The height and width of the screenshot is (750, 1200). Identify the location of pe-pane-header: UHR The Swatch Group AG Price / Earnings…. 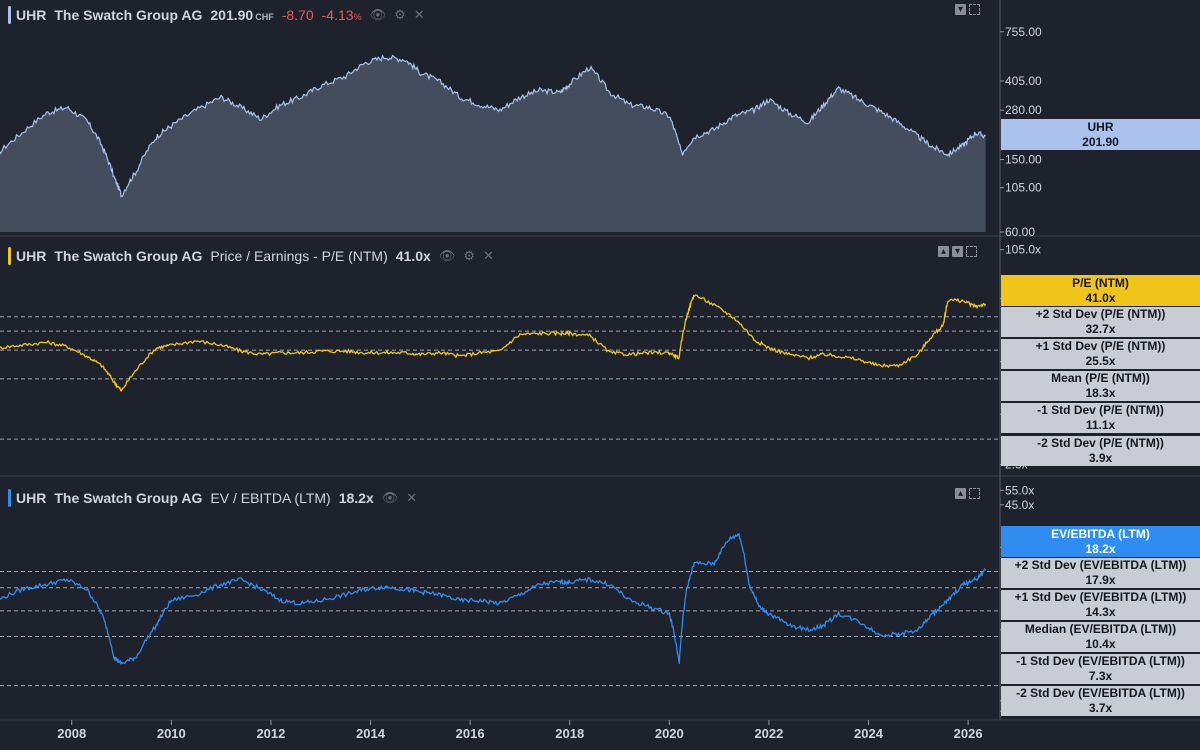
(251, 256).